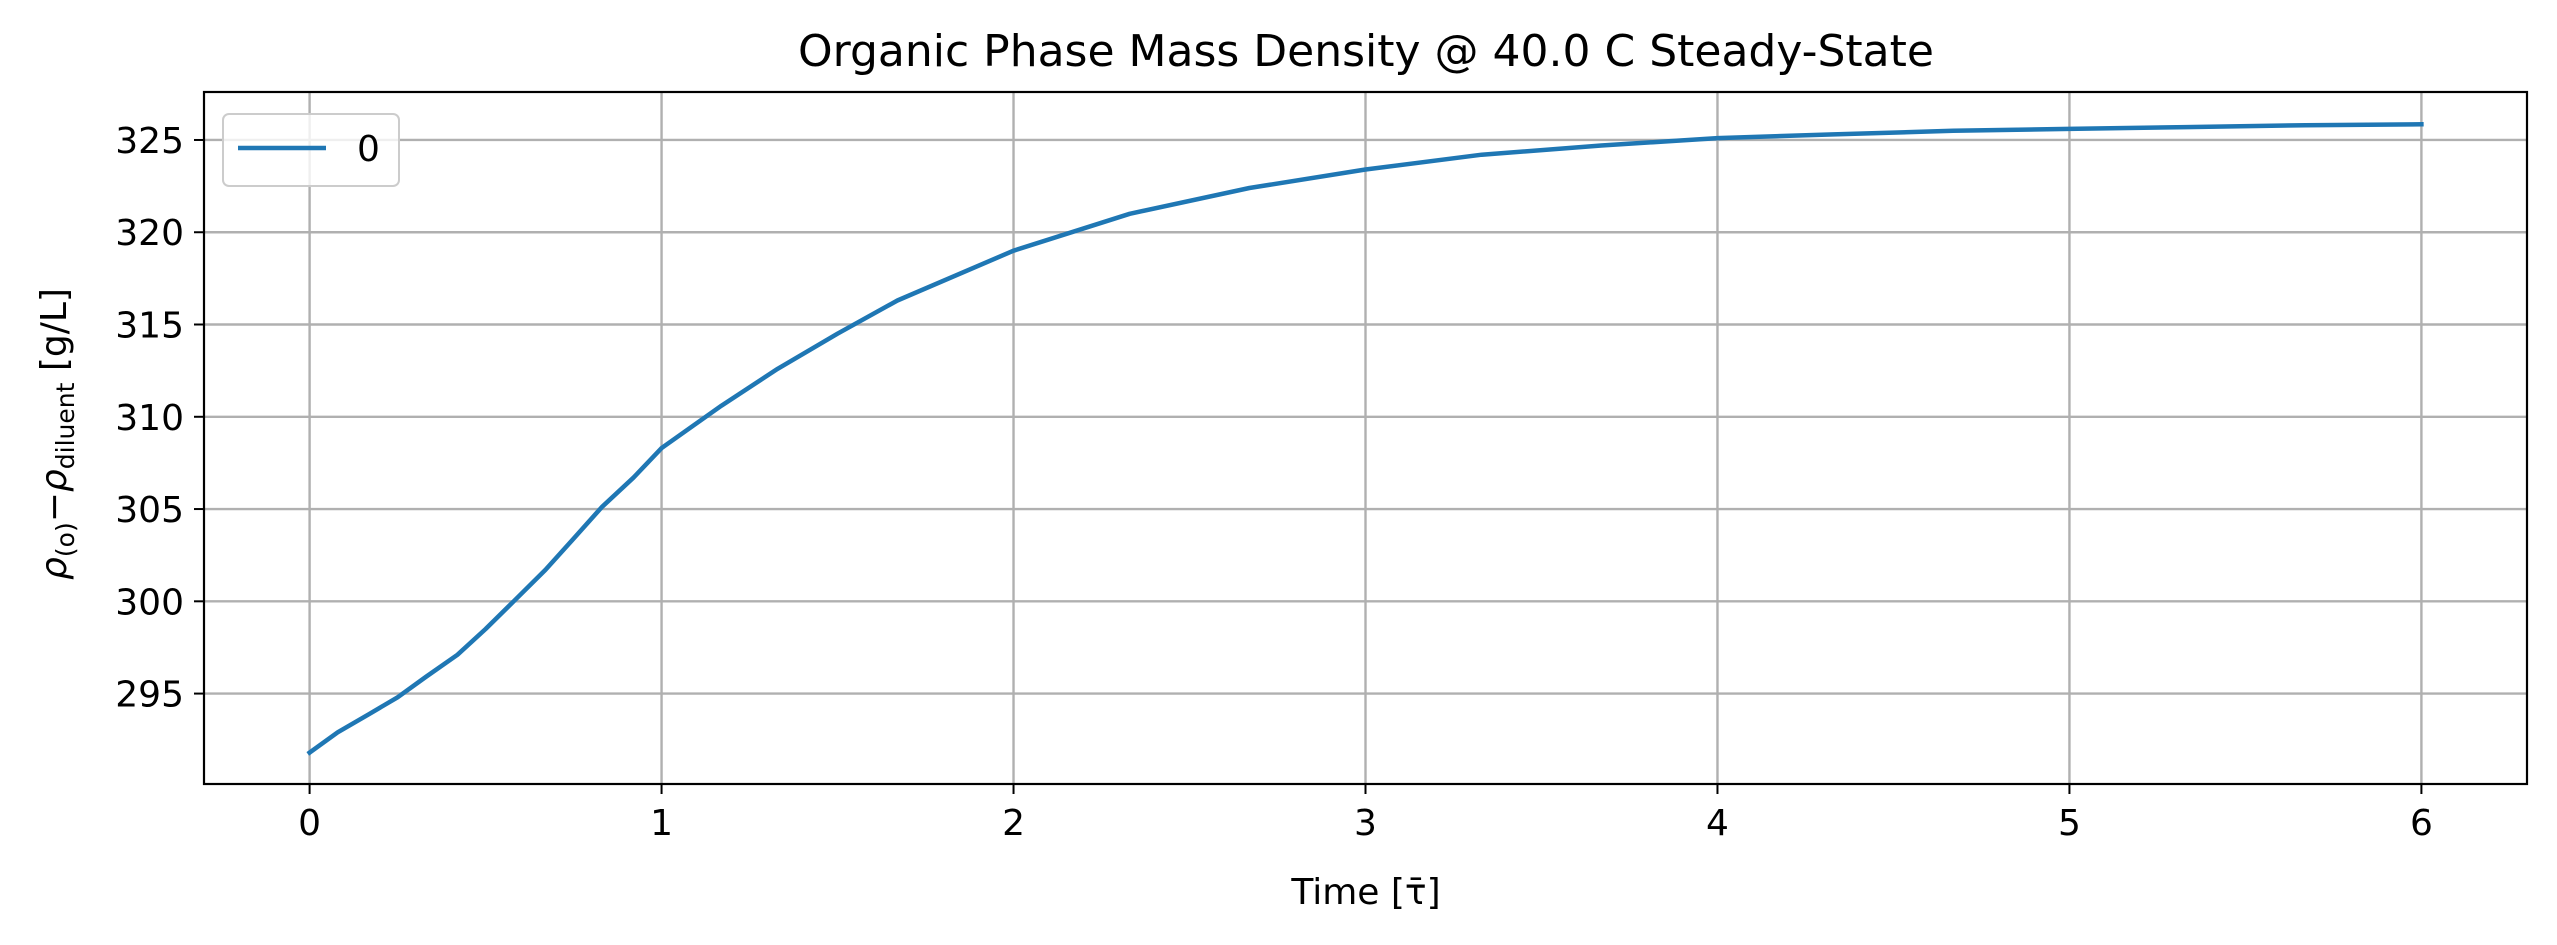  I want to click on x-tick-label: 3, so click(1365, 823).